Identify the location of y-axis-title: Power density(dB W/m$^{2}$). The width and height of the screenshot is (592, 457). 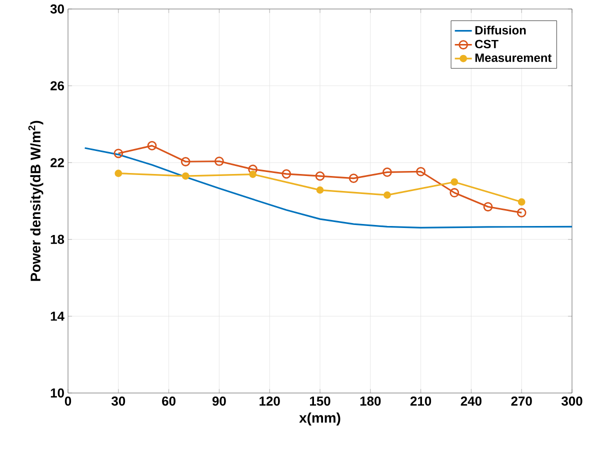
(36, 200).